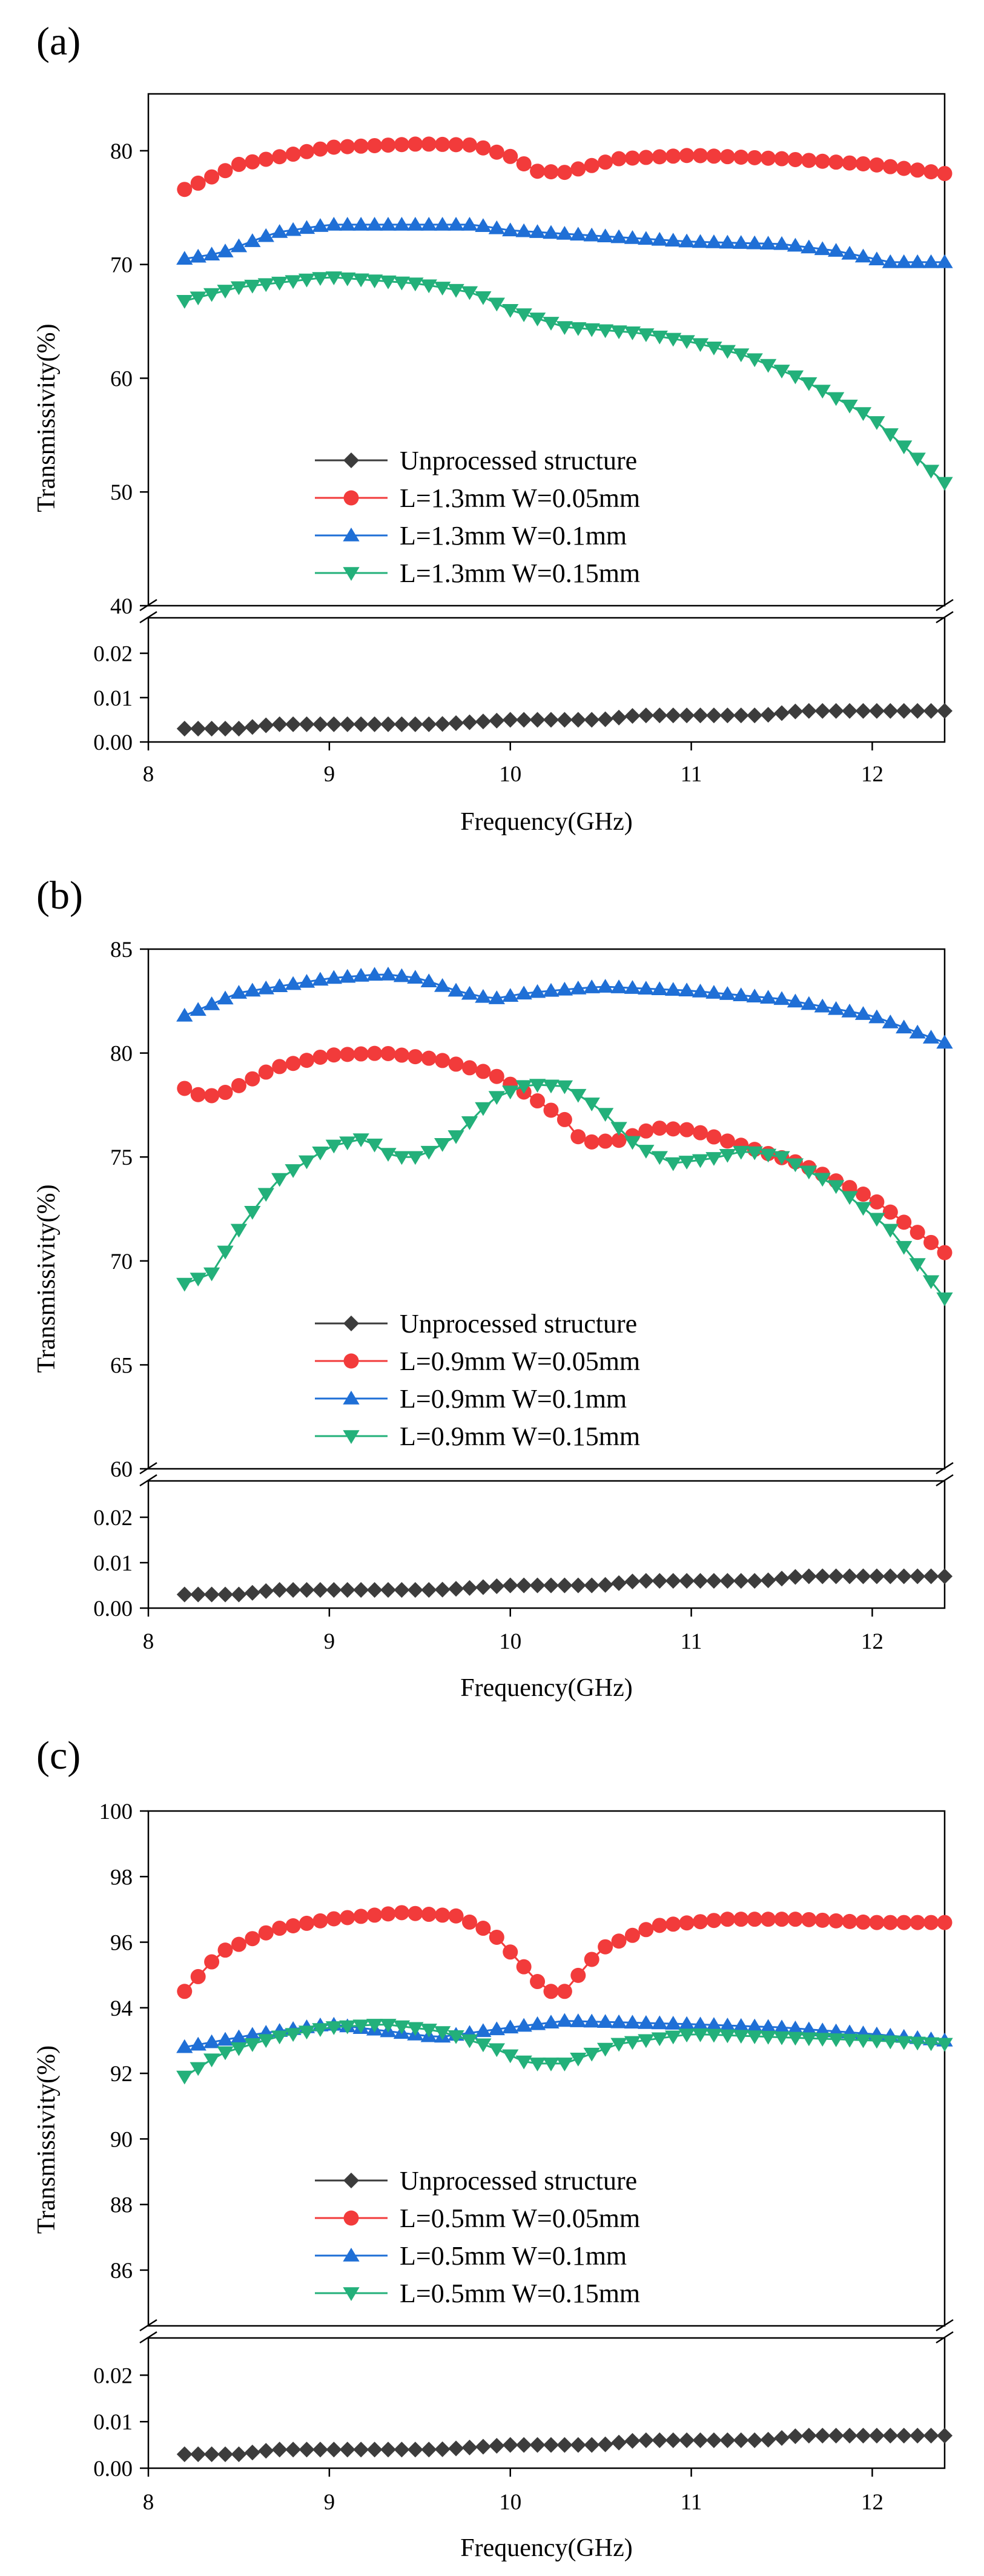 This screenshot has width=984, height=2576. I want to click on legend-label: L=0.9mm W=0.15mm, so click(520, 1436).